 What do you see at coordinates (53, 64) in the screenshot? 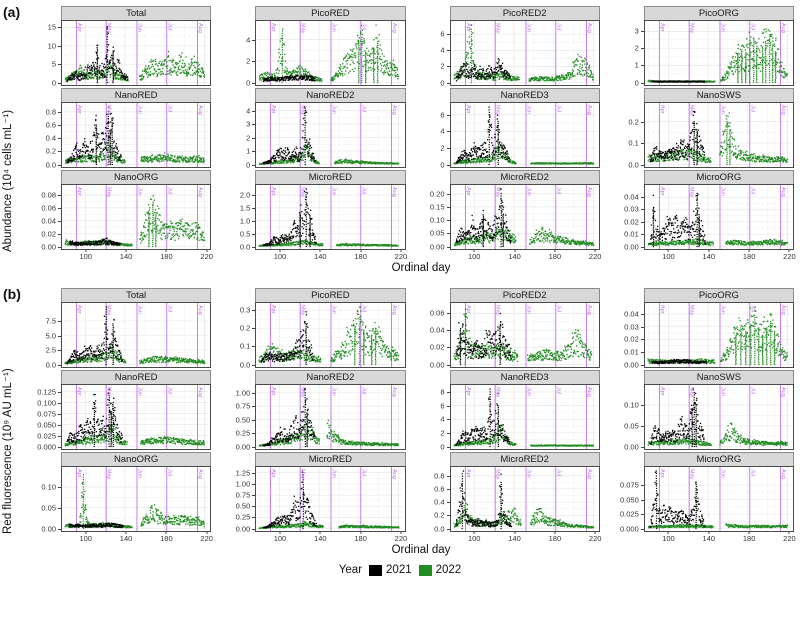
I see `y-tick-label: 5` at bounding box center [53, 64].